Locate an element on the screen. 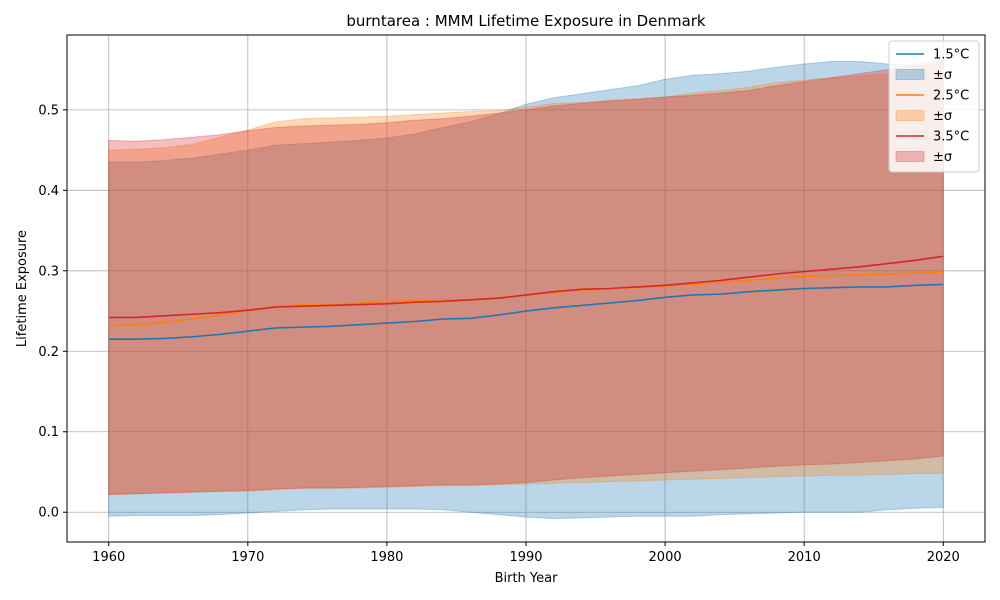 Image resolution: width=1000 pixels, height=600 pixels. x-tick-label: 1990 is located at coordinates (525, 557).